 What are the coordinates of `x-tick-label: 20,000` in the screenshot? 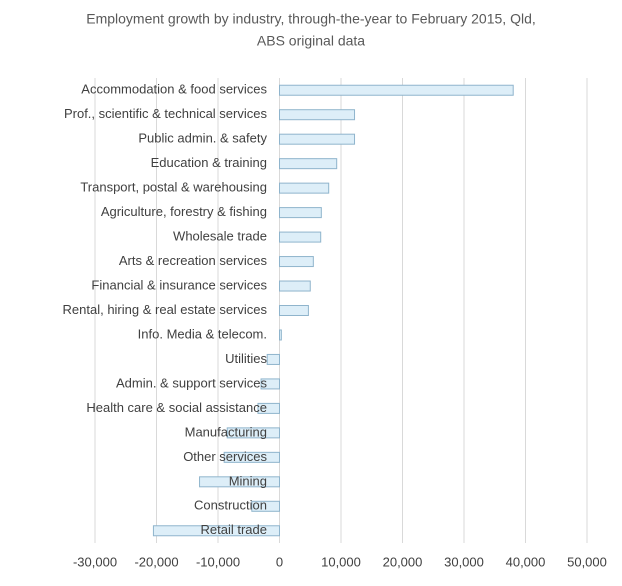 It's located at (403, 561).